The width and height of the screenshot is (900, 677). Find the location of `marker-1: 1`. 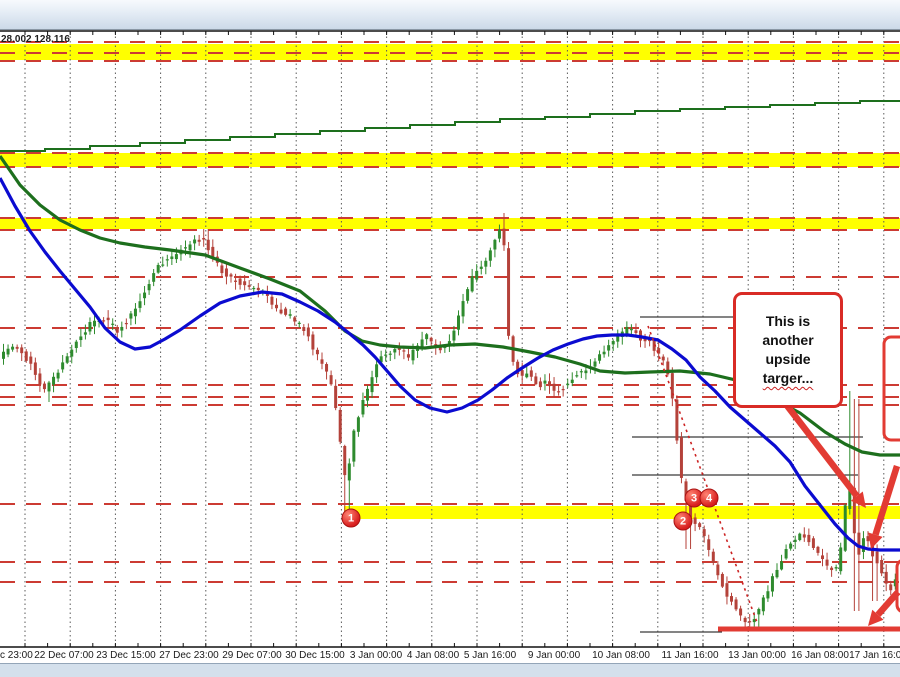

marker-1: 1 is located at coordinates (351, 518).